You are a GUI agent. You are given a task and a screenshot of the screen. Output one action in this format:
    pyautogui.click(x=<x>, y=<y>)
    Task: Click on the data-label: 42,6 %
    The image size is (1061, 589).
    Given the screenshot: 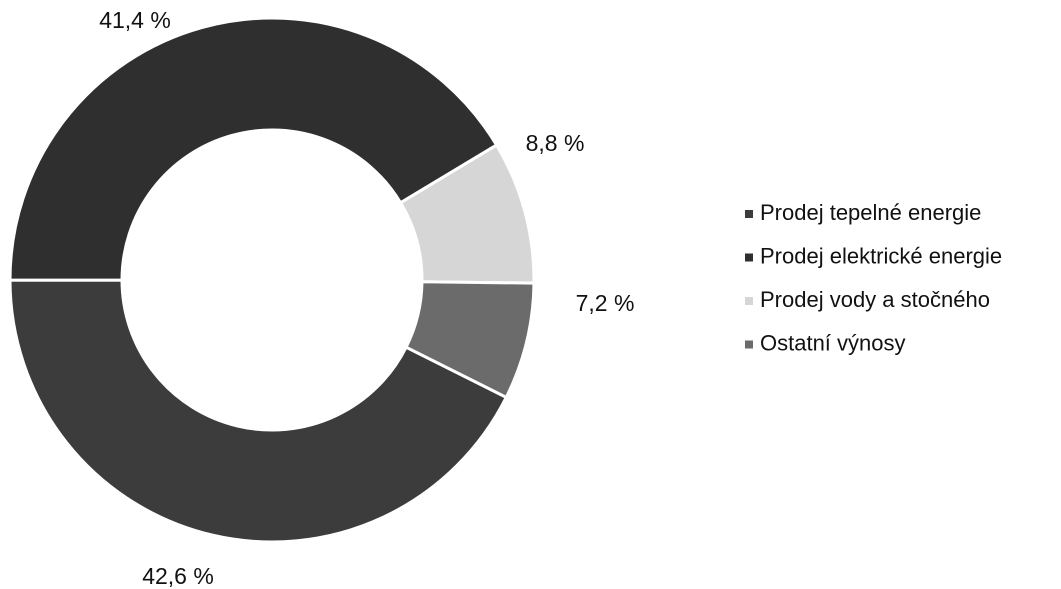 What is the action you would take?
    pyautogui.click(x=178, y=576)
    